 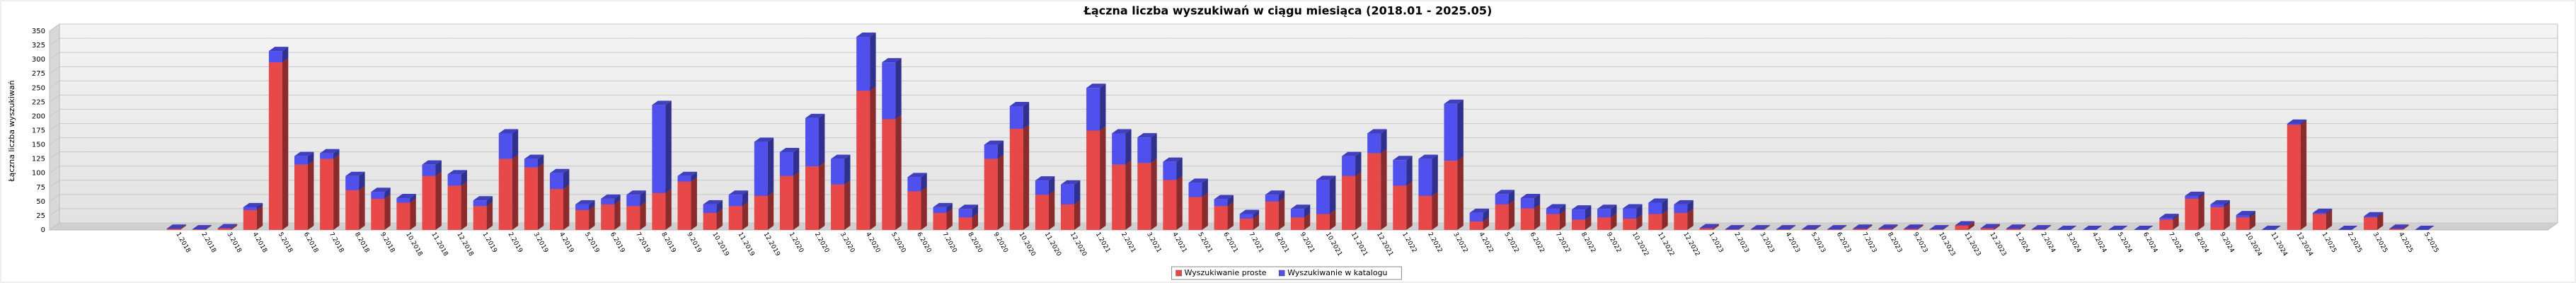 I want to click on y-tick-label: 125, so click(x=39, y=159).